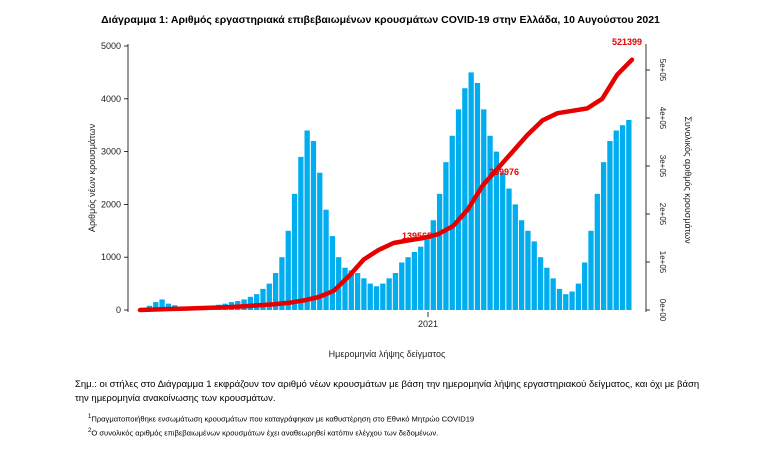 Image resolution: width=761 pixels, height=456 pixels. I want to click on y2-tick-label: 3e+05, so click(662, 166).